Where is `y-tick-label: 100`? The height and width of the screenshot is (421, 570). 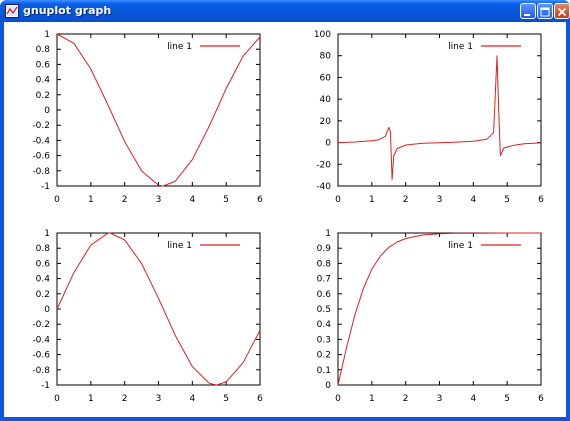
y-tick-label: 100 is located at coordinates (322, 35).